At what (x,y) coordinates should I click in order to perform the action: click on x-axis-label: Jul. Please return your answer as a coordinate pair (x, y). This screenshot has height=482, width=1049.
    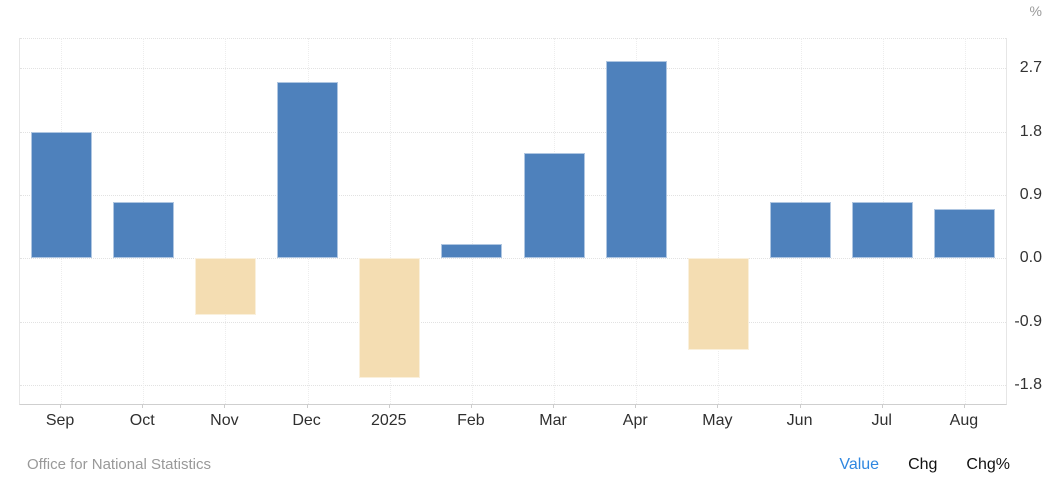
    Looking at the image, I should click on (881, 420).